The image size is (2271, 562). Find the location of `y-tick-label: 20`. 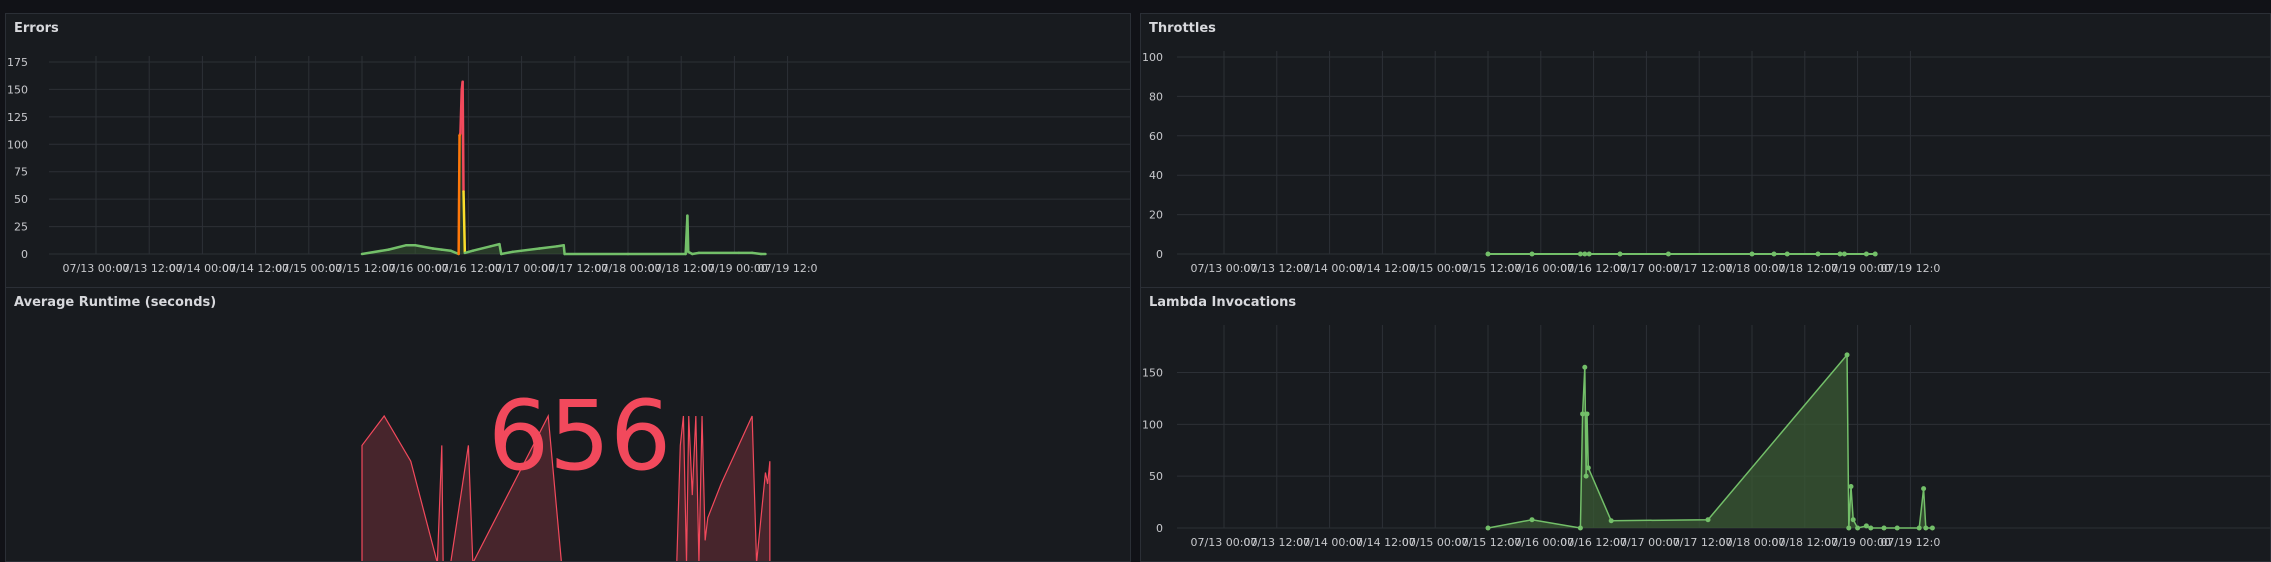

y-tick-label: 20 is located at coordinates (1156, 215).